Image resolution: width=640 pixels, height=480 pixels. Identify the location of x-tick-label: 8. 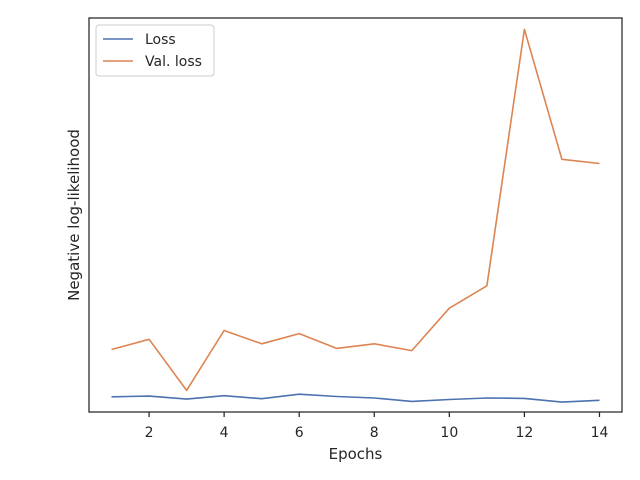
(374, 433).